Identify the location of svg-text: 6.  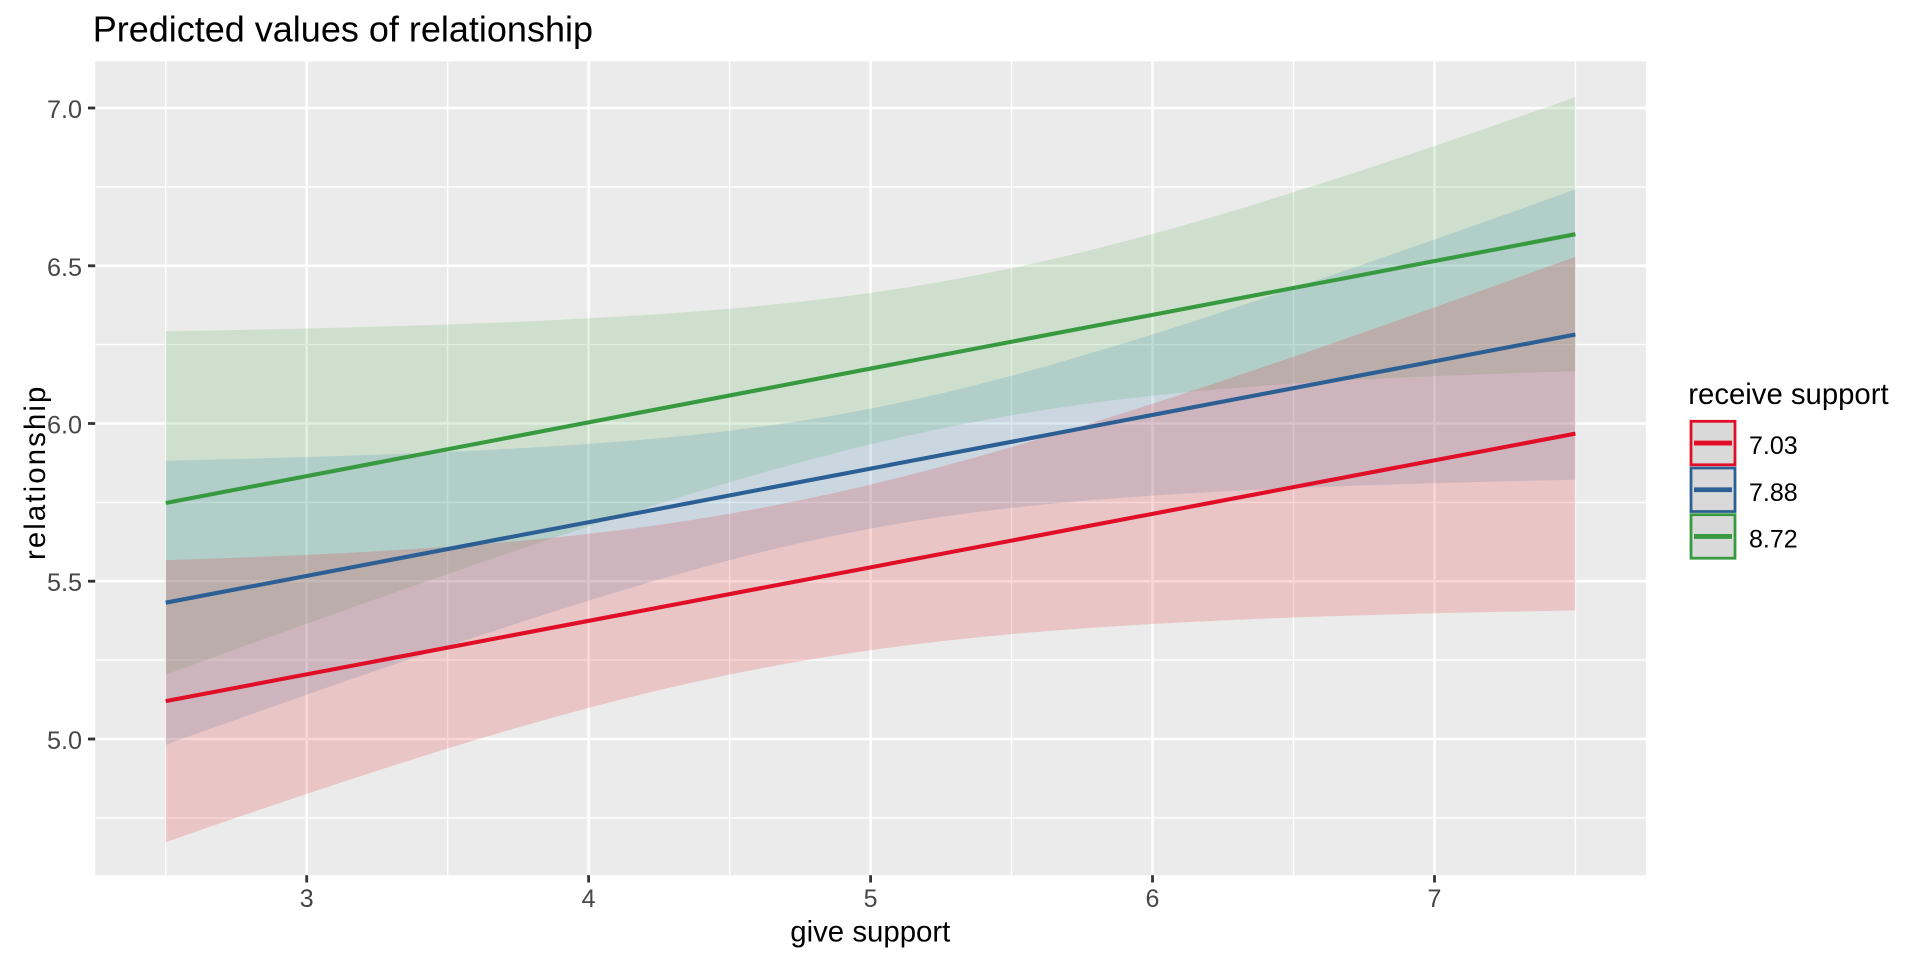
(1153, 899).